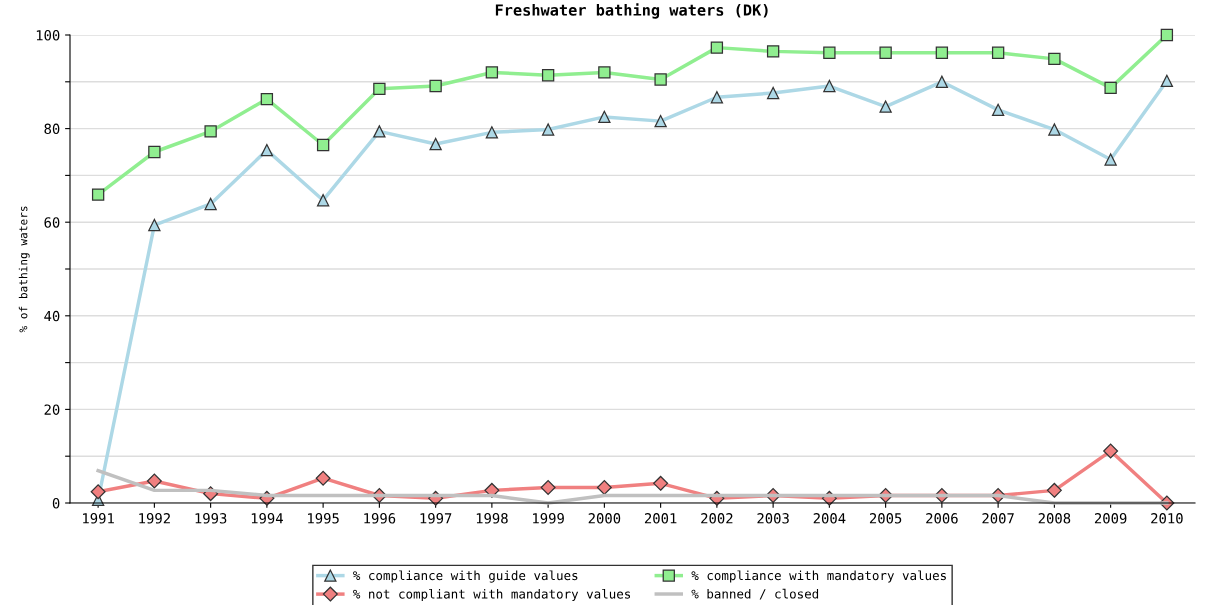 This screenshot has width=1208, height=605. Describe the element at coordinates (755, 594) in the screenshot. I see `legend-label: % banned / closed` at that location.